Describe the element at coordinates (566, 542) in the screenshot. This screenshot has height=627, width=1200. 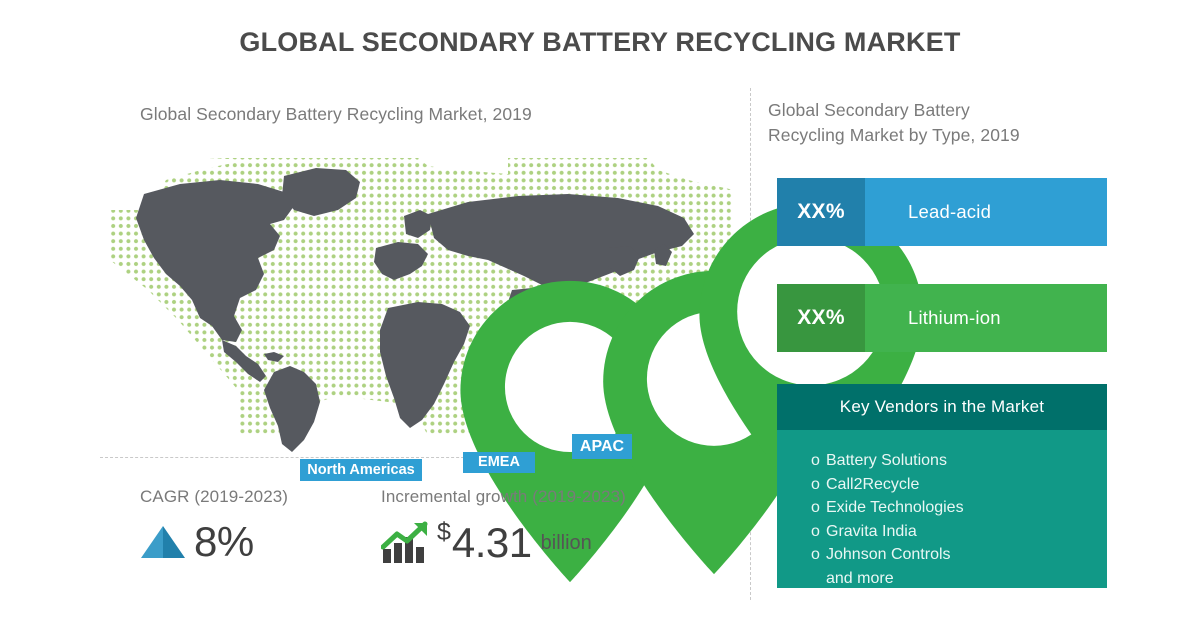
I see `metric-growth-unit: billion` at that location.